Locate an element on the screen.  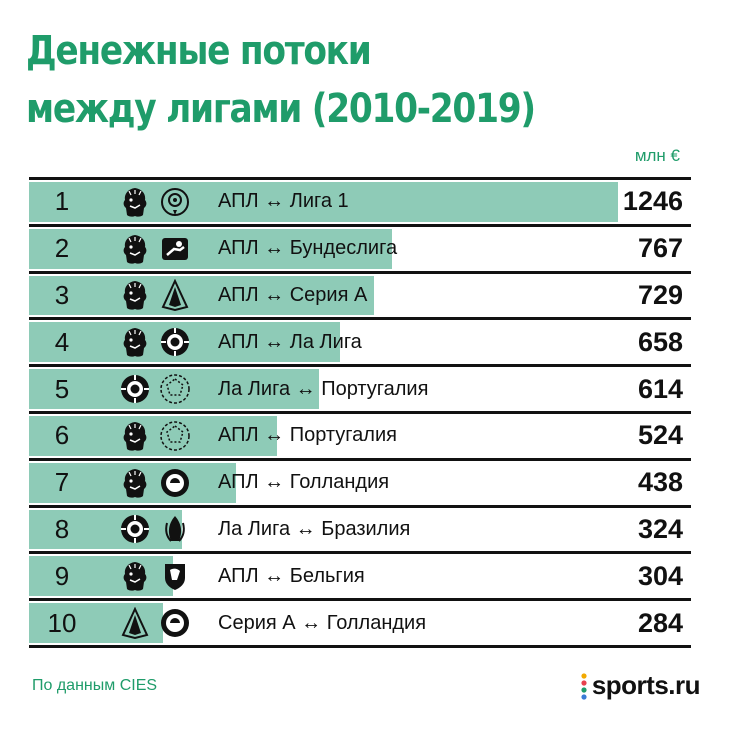
value-label: 658 is located at coordinates (660, 341).